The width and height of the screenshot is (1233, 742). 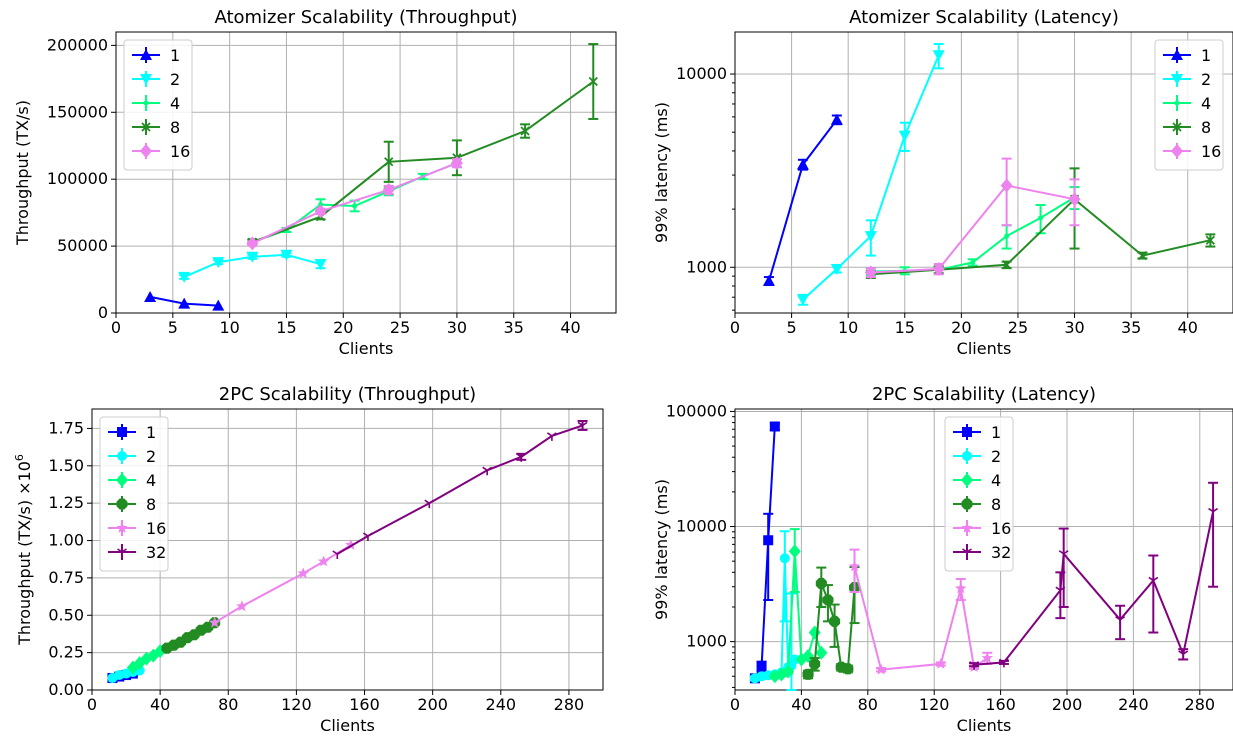 I want to click on x-tick-label: 20, so click(x=343, y=327).